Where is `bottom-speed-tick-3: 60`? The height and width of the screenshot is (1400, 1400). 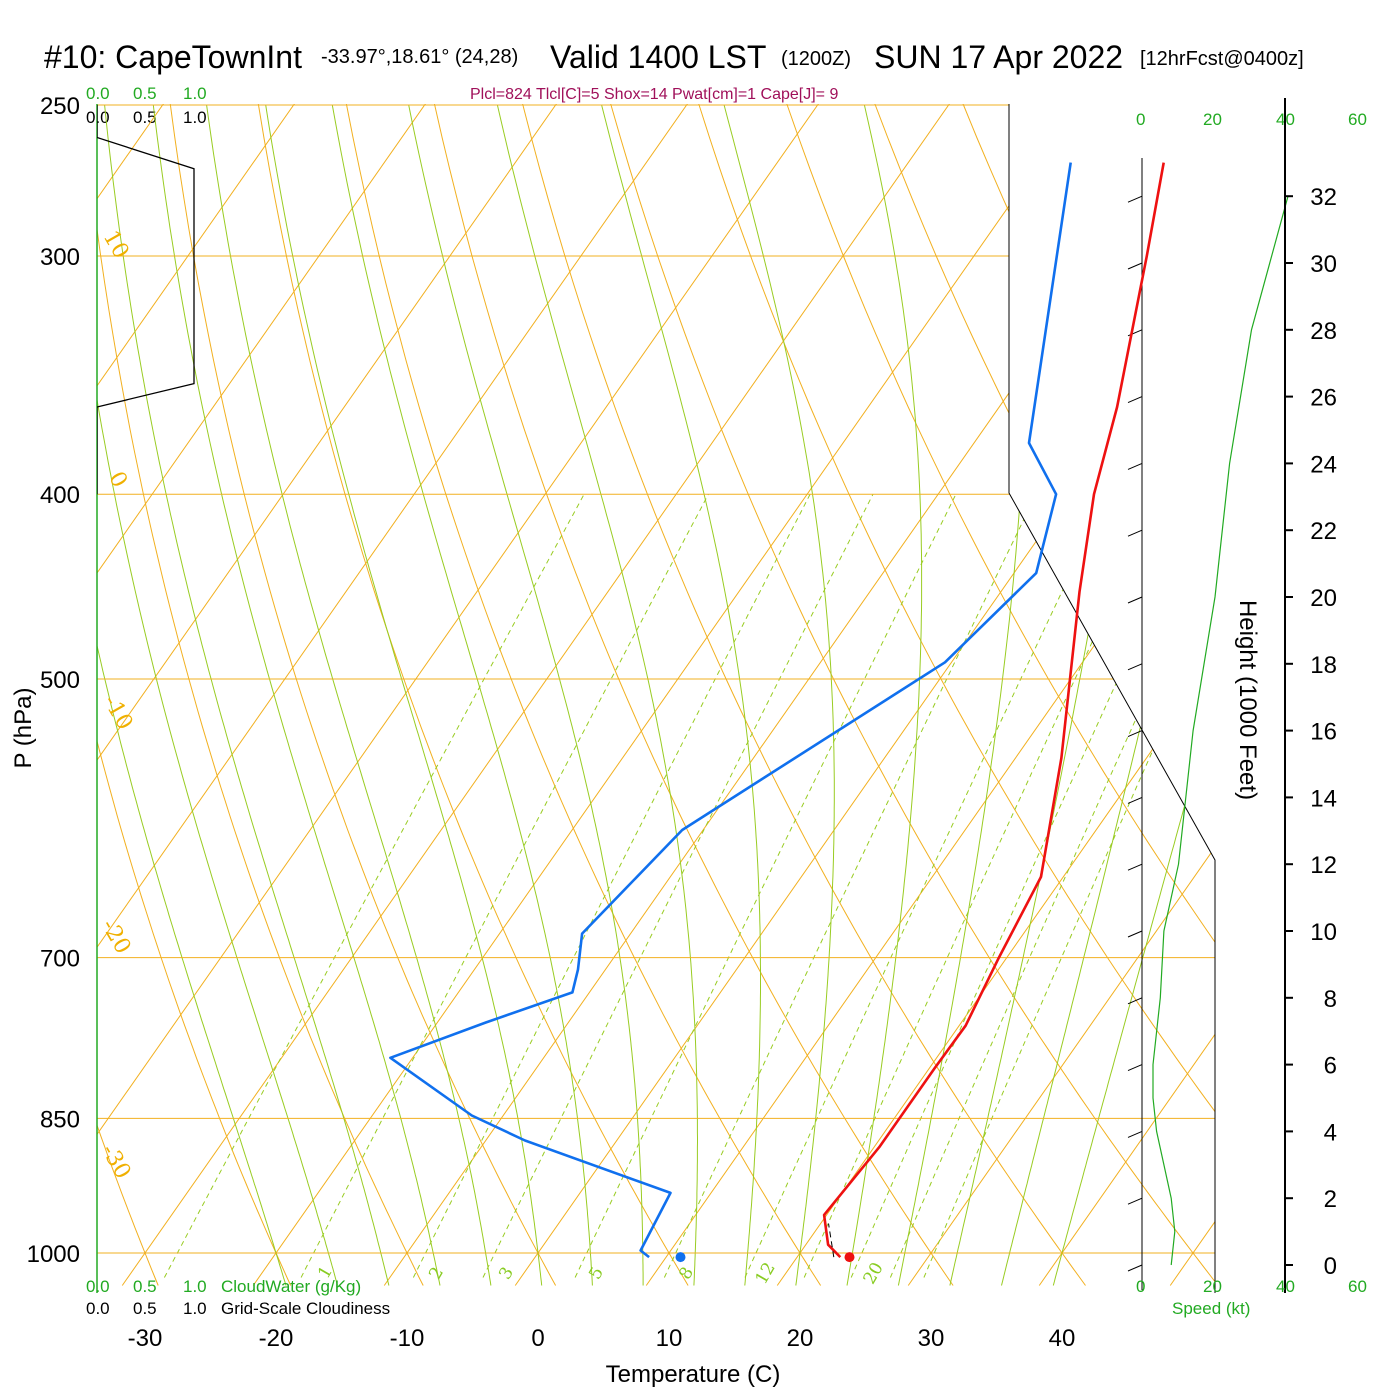
bottom-speed-tick-3: 60 is located at coordinates (1357, 1286).